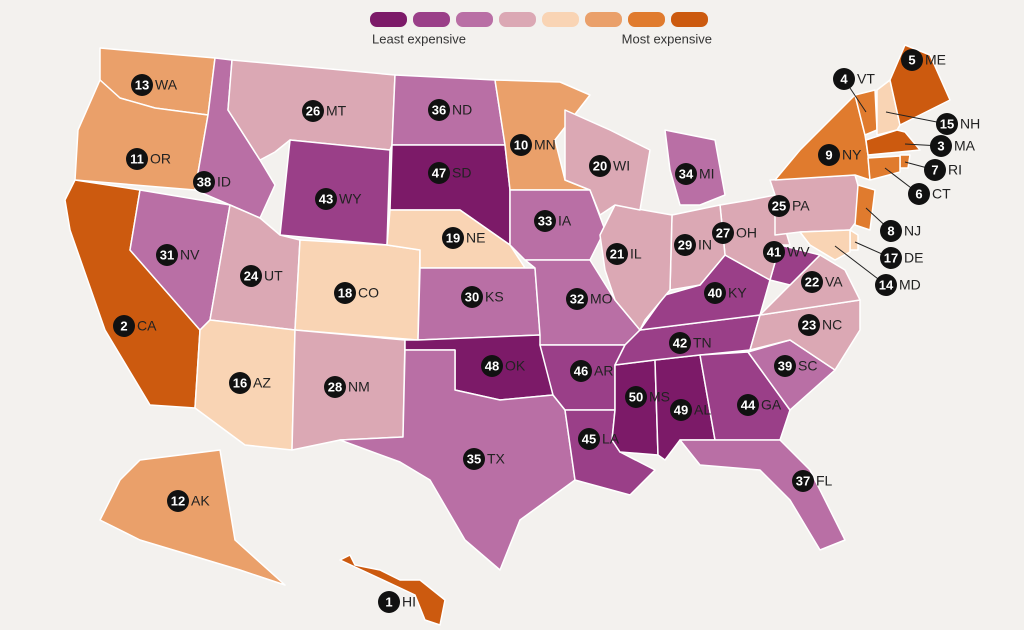  What do you see at coordinates (166, 85) in the screenshot?
I see `state-abbr: WA` at bounding box center [166, 85].